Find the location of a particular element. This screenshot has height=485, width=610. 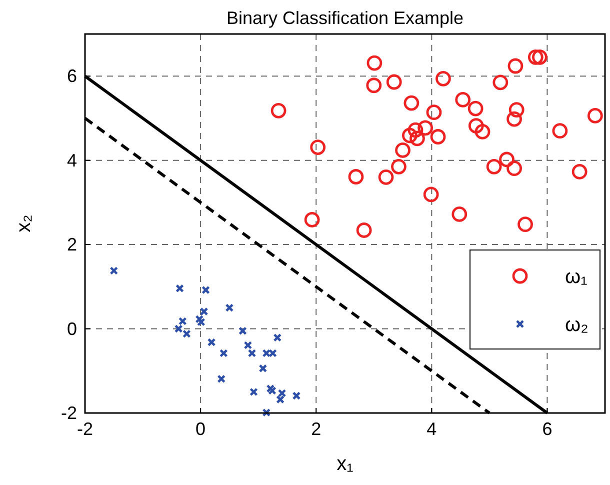

chart-title: Binary Classification Example is located at coordinates (345, 18).